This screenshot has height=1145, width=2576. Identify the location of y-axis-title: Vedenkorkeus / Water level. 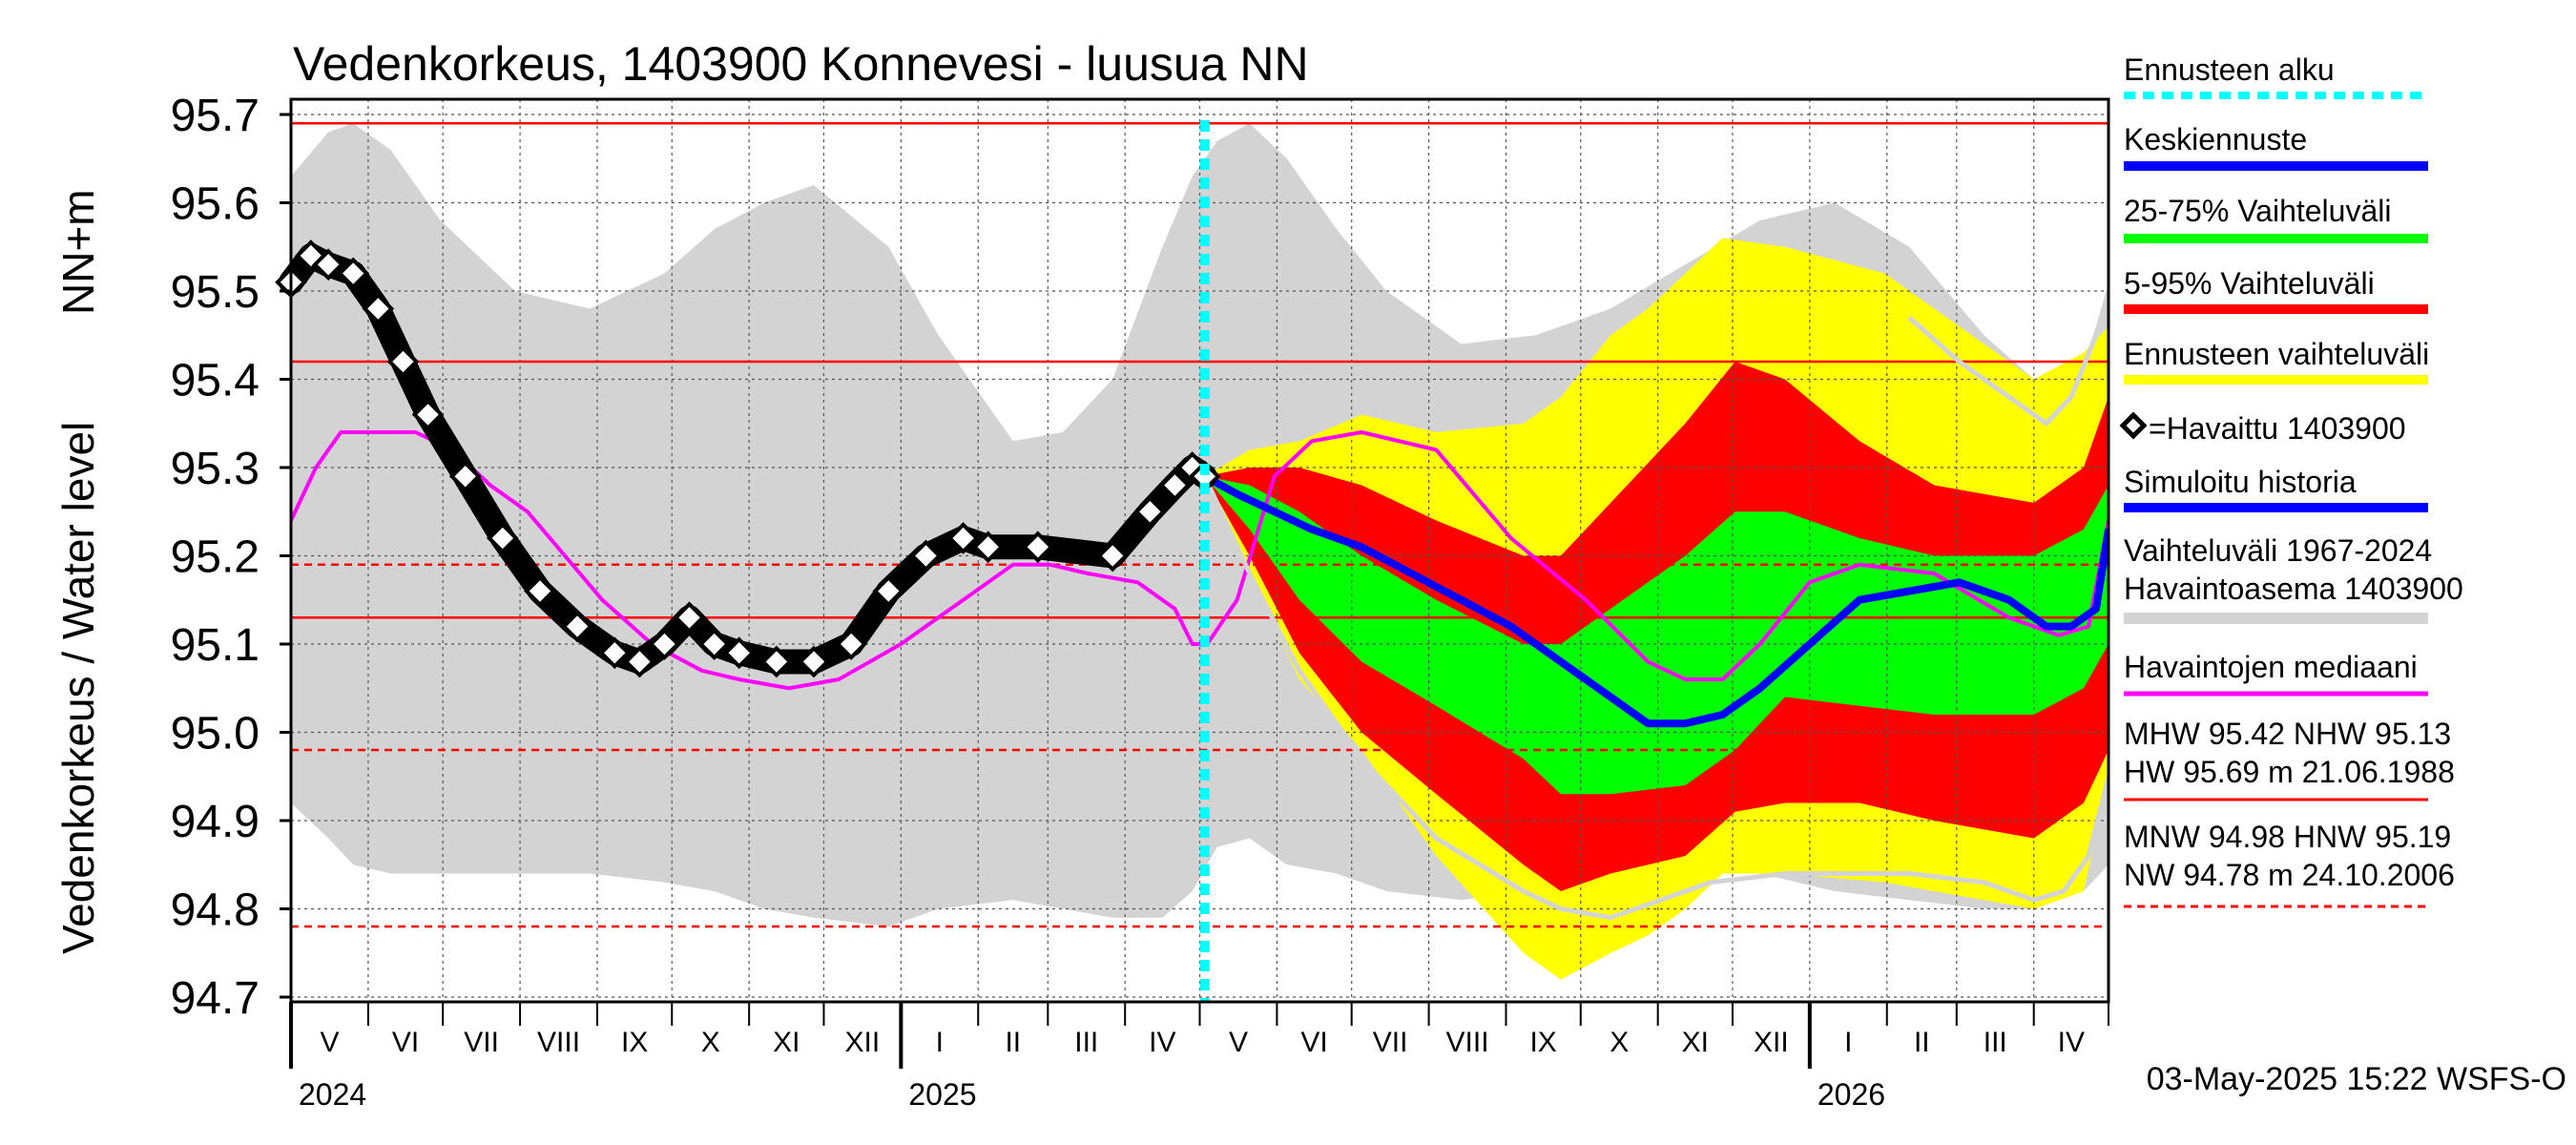
(78, 688).